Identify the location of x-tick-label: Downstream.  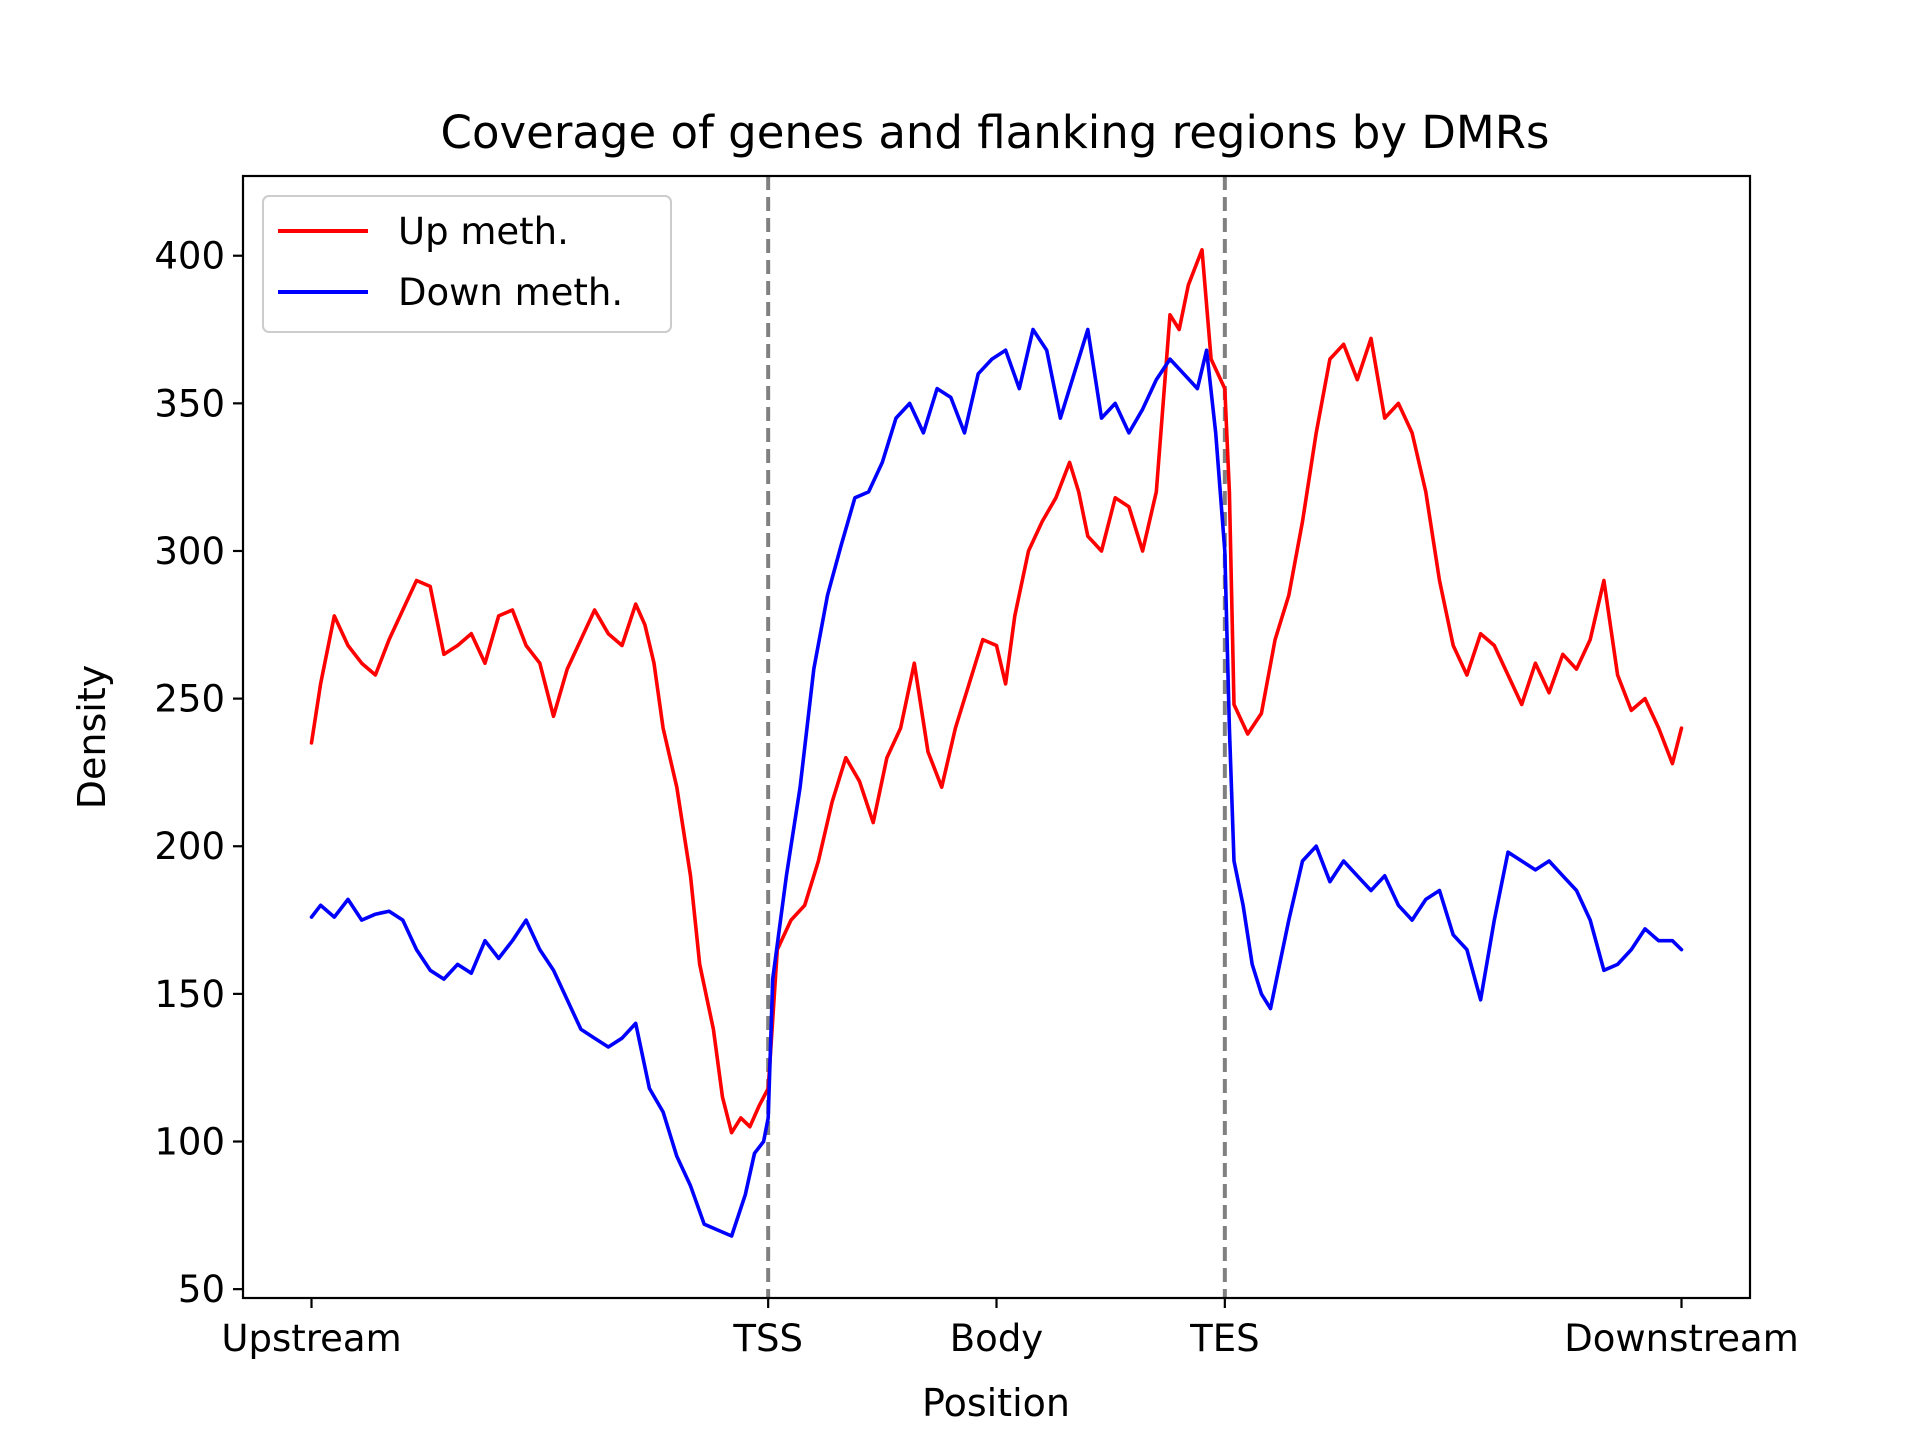
(1681, 1338).